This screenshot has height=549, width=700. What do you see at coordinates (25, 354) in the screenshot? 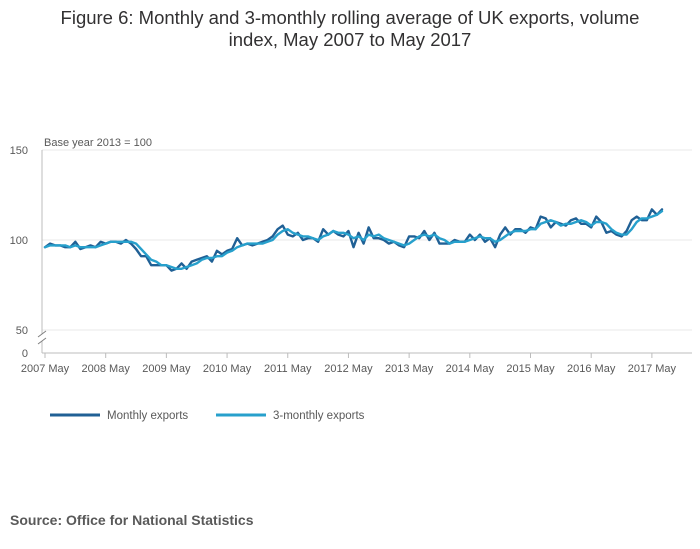
I see `y-tick-label-0: 0` at bounding box center [25, 354].